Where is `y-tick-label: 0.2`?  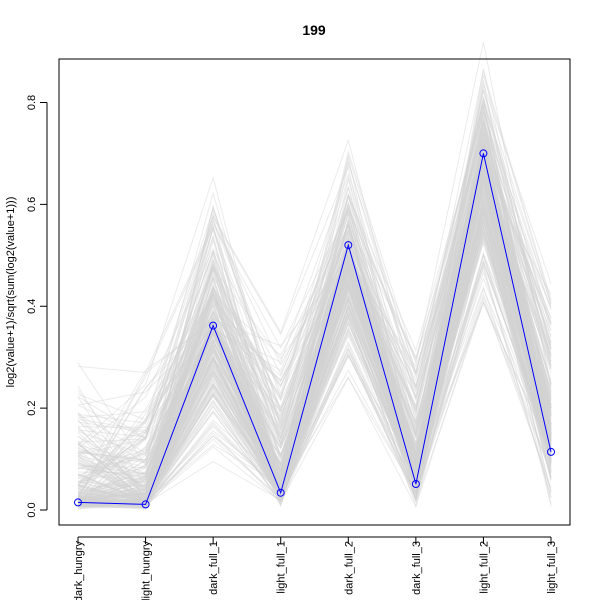 y-tick-label: 0.2 is located at coordinates (32, 407).